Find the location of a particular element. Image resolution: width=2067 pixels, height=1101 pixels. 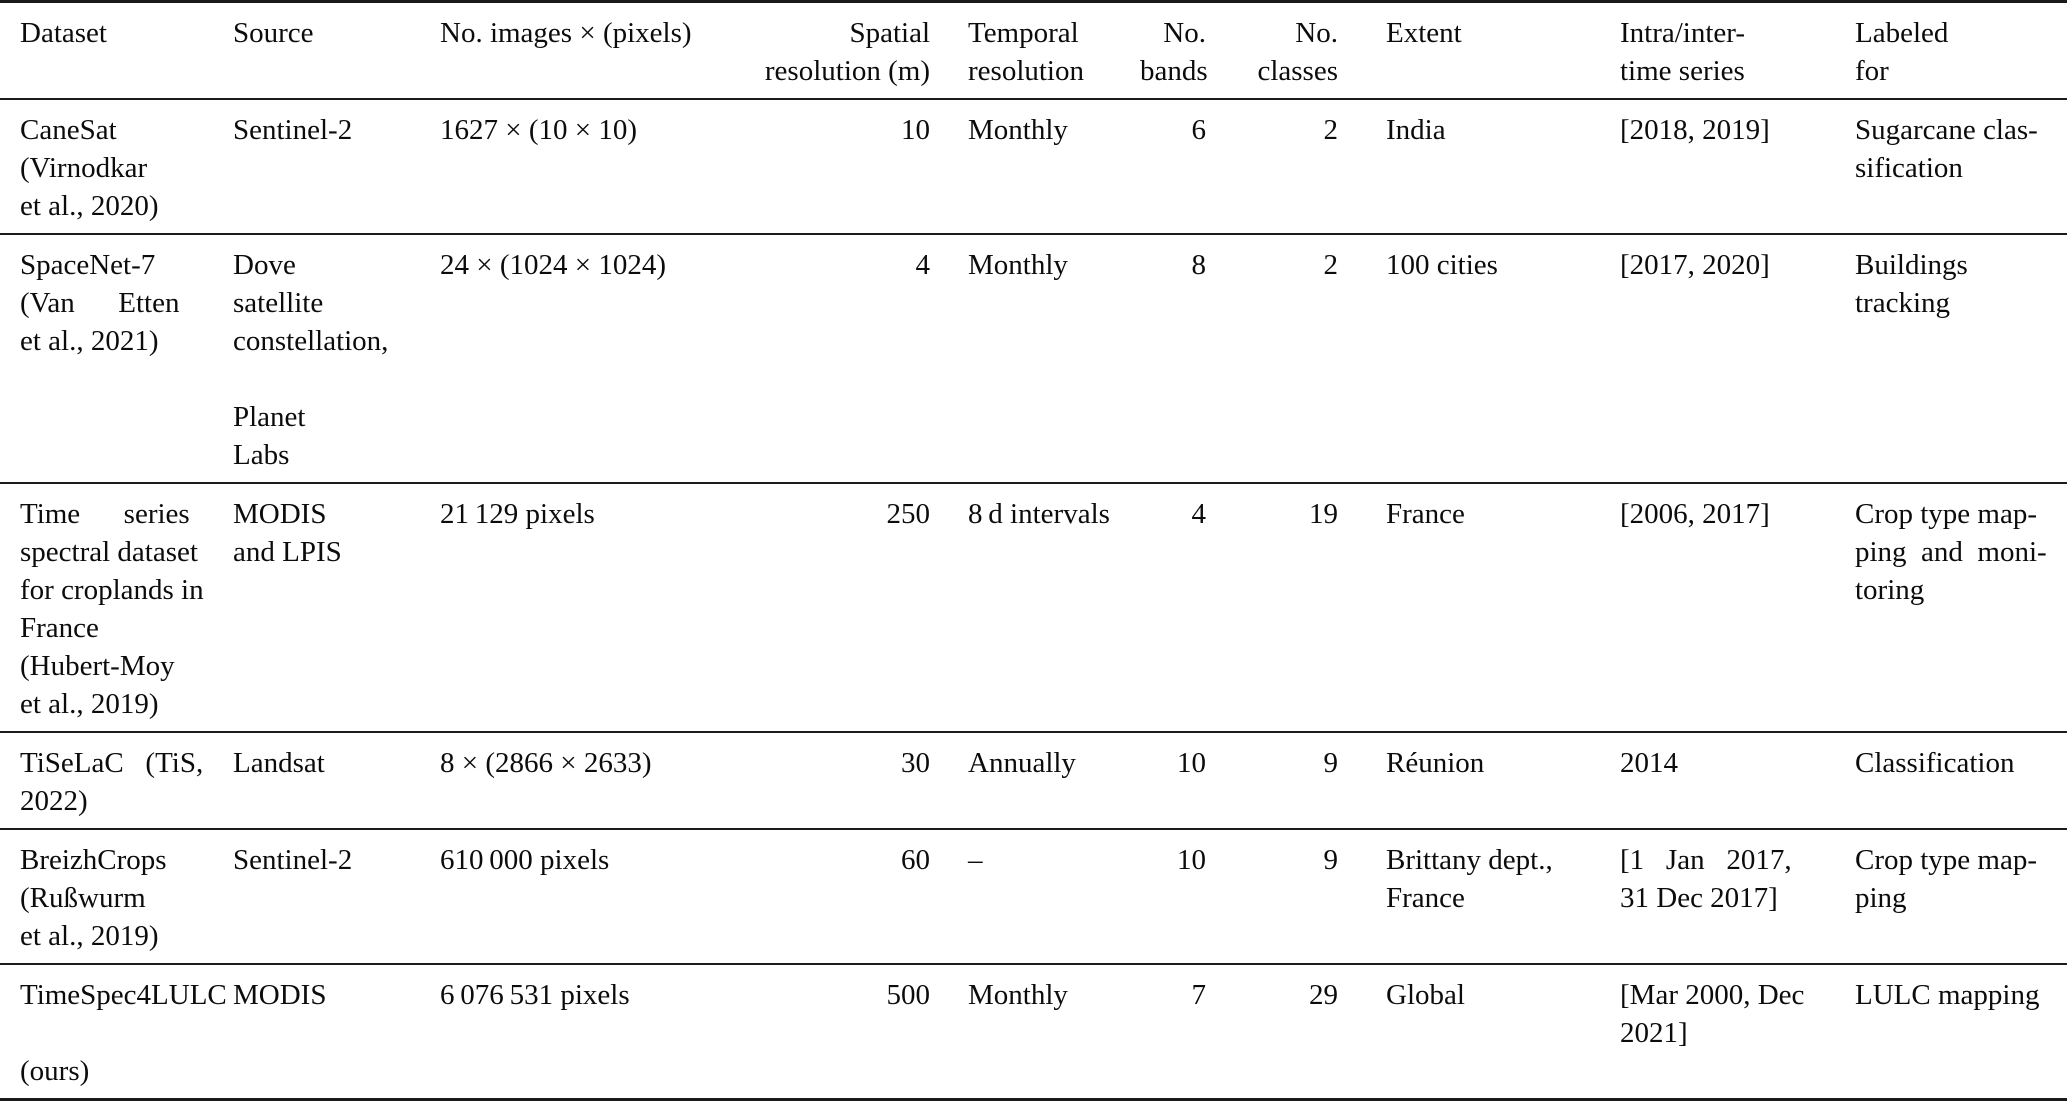

cell-intra: 2014 is located at coordinates (1649, 763).